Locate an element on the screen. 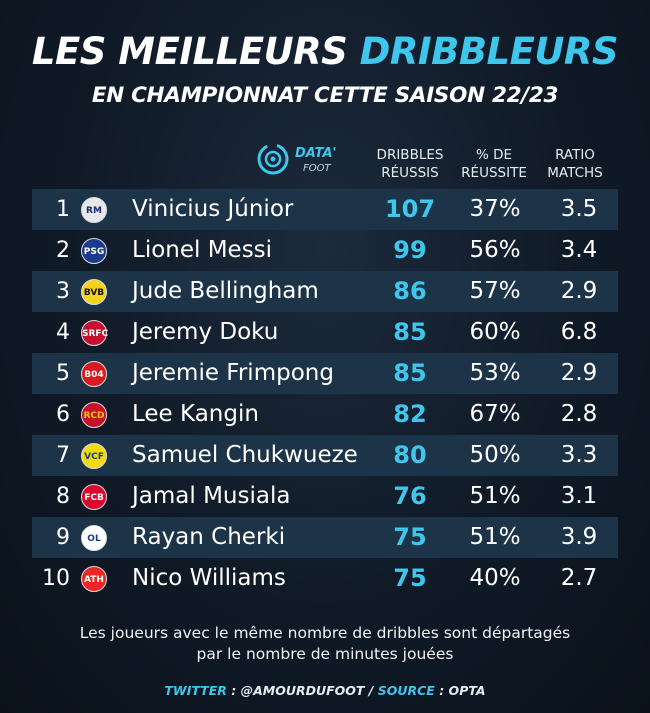  success-pct: 53% is located at coordinates (495, 373).